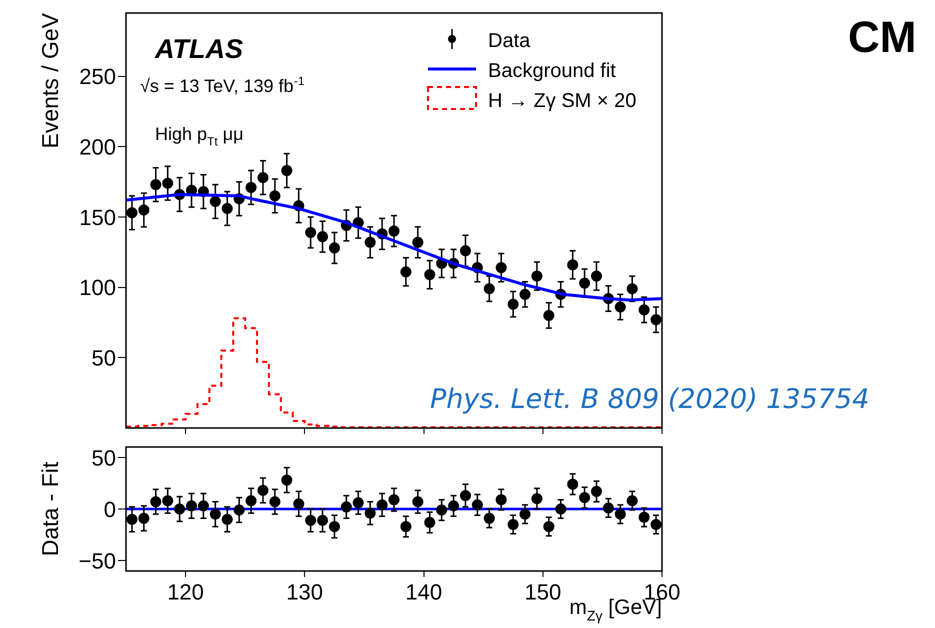  Describe the element at coordinates (97, 147) in the screenshot. I see `y-tick-label: 200` at that location.